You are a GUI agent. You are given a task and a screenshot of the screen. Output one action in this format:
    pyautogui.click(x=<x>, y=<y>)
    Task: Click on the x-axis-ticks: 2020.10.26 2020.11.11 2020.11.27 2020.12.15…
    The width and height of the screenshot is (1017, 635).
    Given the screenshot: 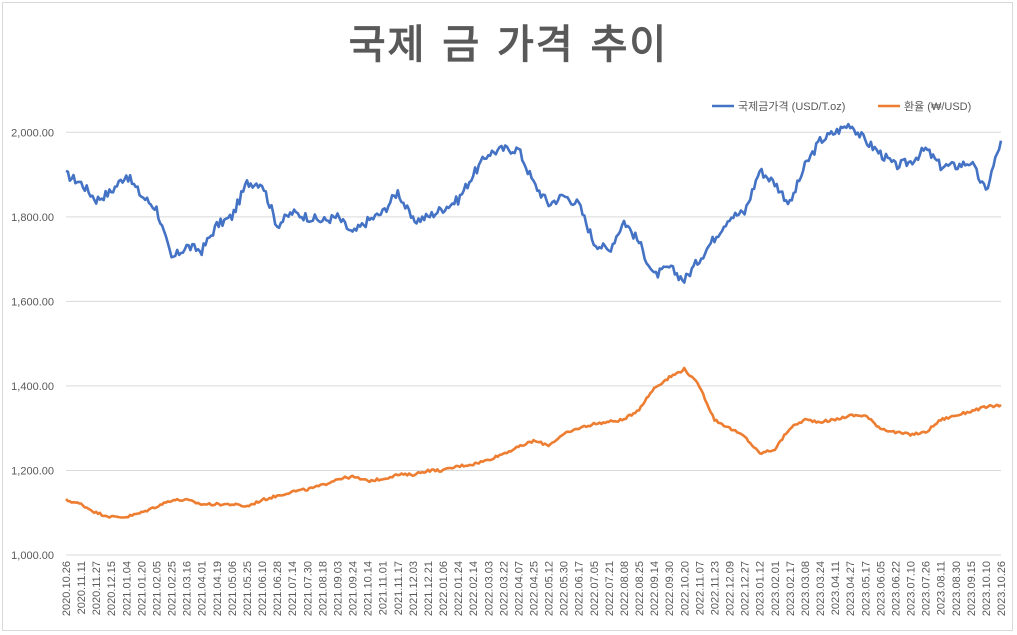 What is the action you would take?
    pyautogui.click(x=534, y=588)
    